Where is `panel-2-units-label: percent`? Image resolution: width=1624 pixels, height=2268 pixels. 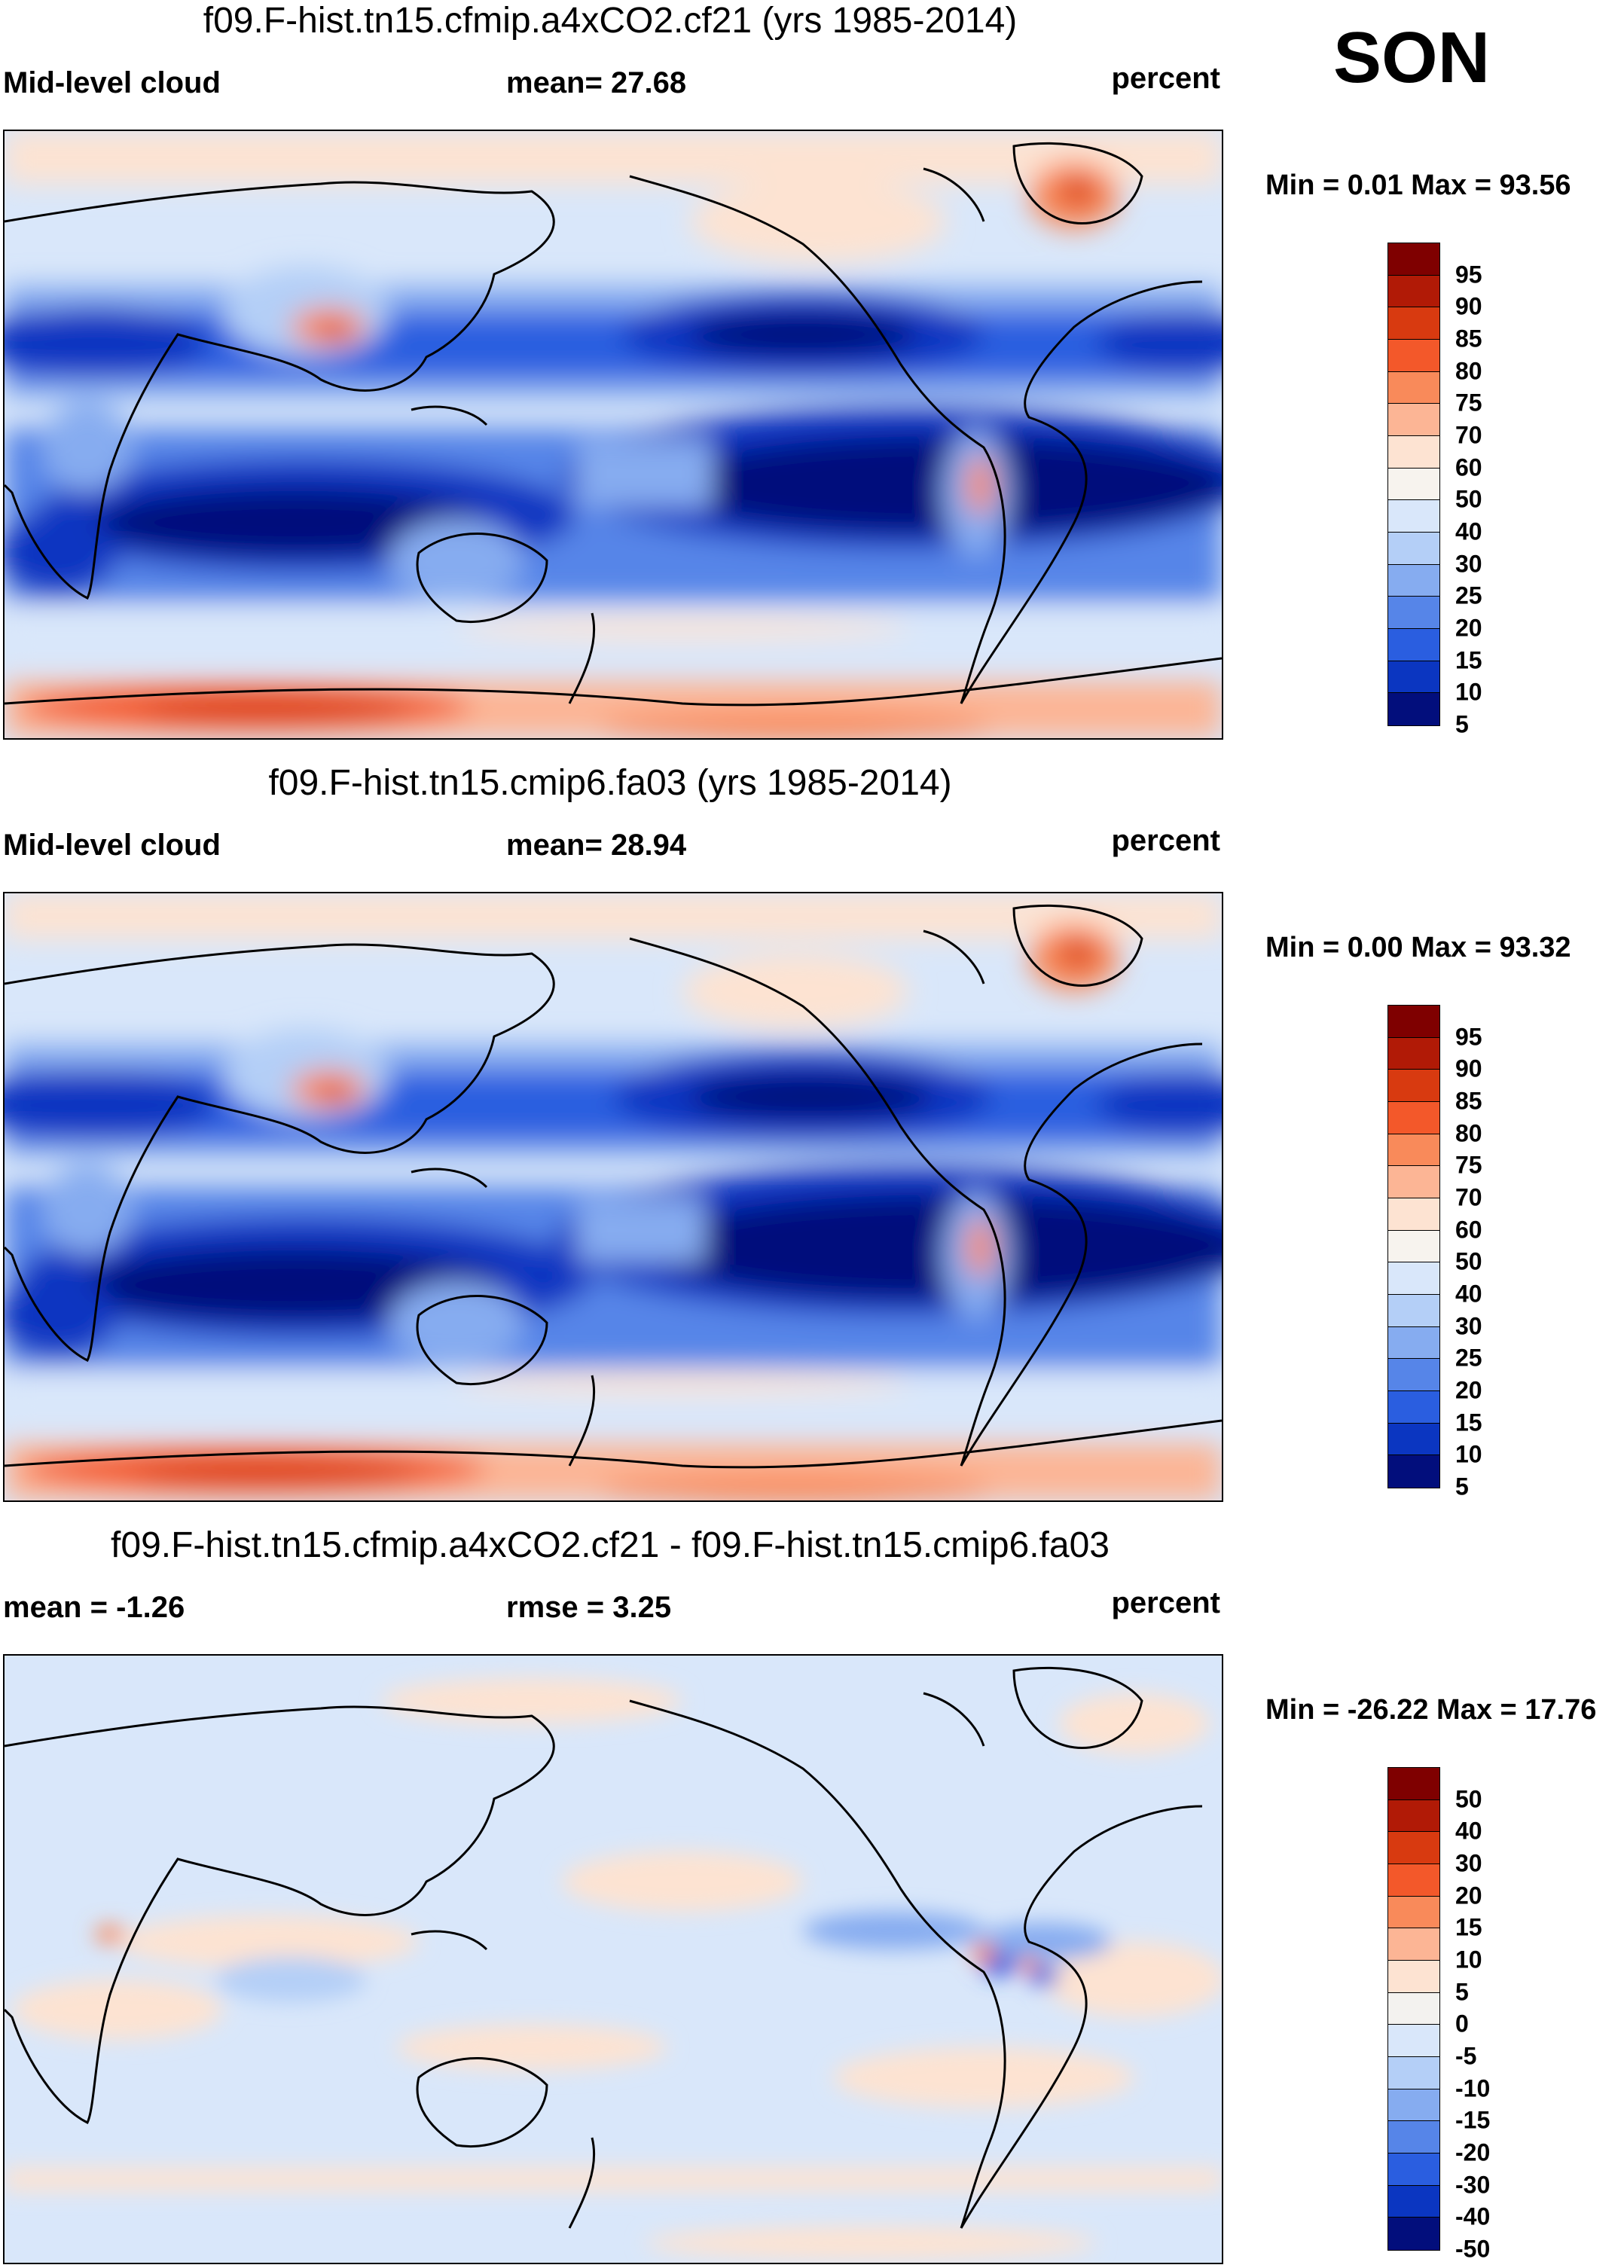
panel-2-units-label: percent is located at coordinates (1166, 841).